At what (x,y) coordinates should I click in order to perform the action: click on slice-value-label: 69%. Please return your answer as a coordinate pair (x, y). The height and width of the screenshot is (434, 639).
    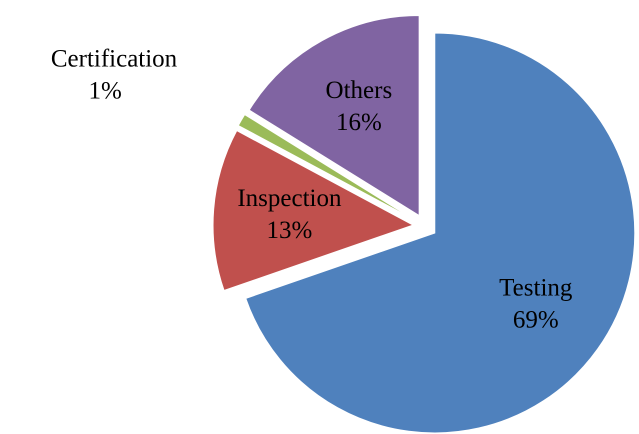
    Looking at the image, I should click on (536, 320).